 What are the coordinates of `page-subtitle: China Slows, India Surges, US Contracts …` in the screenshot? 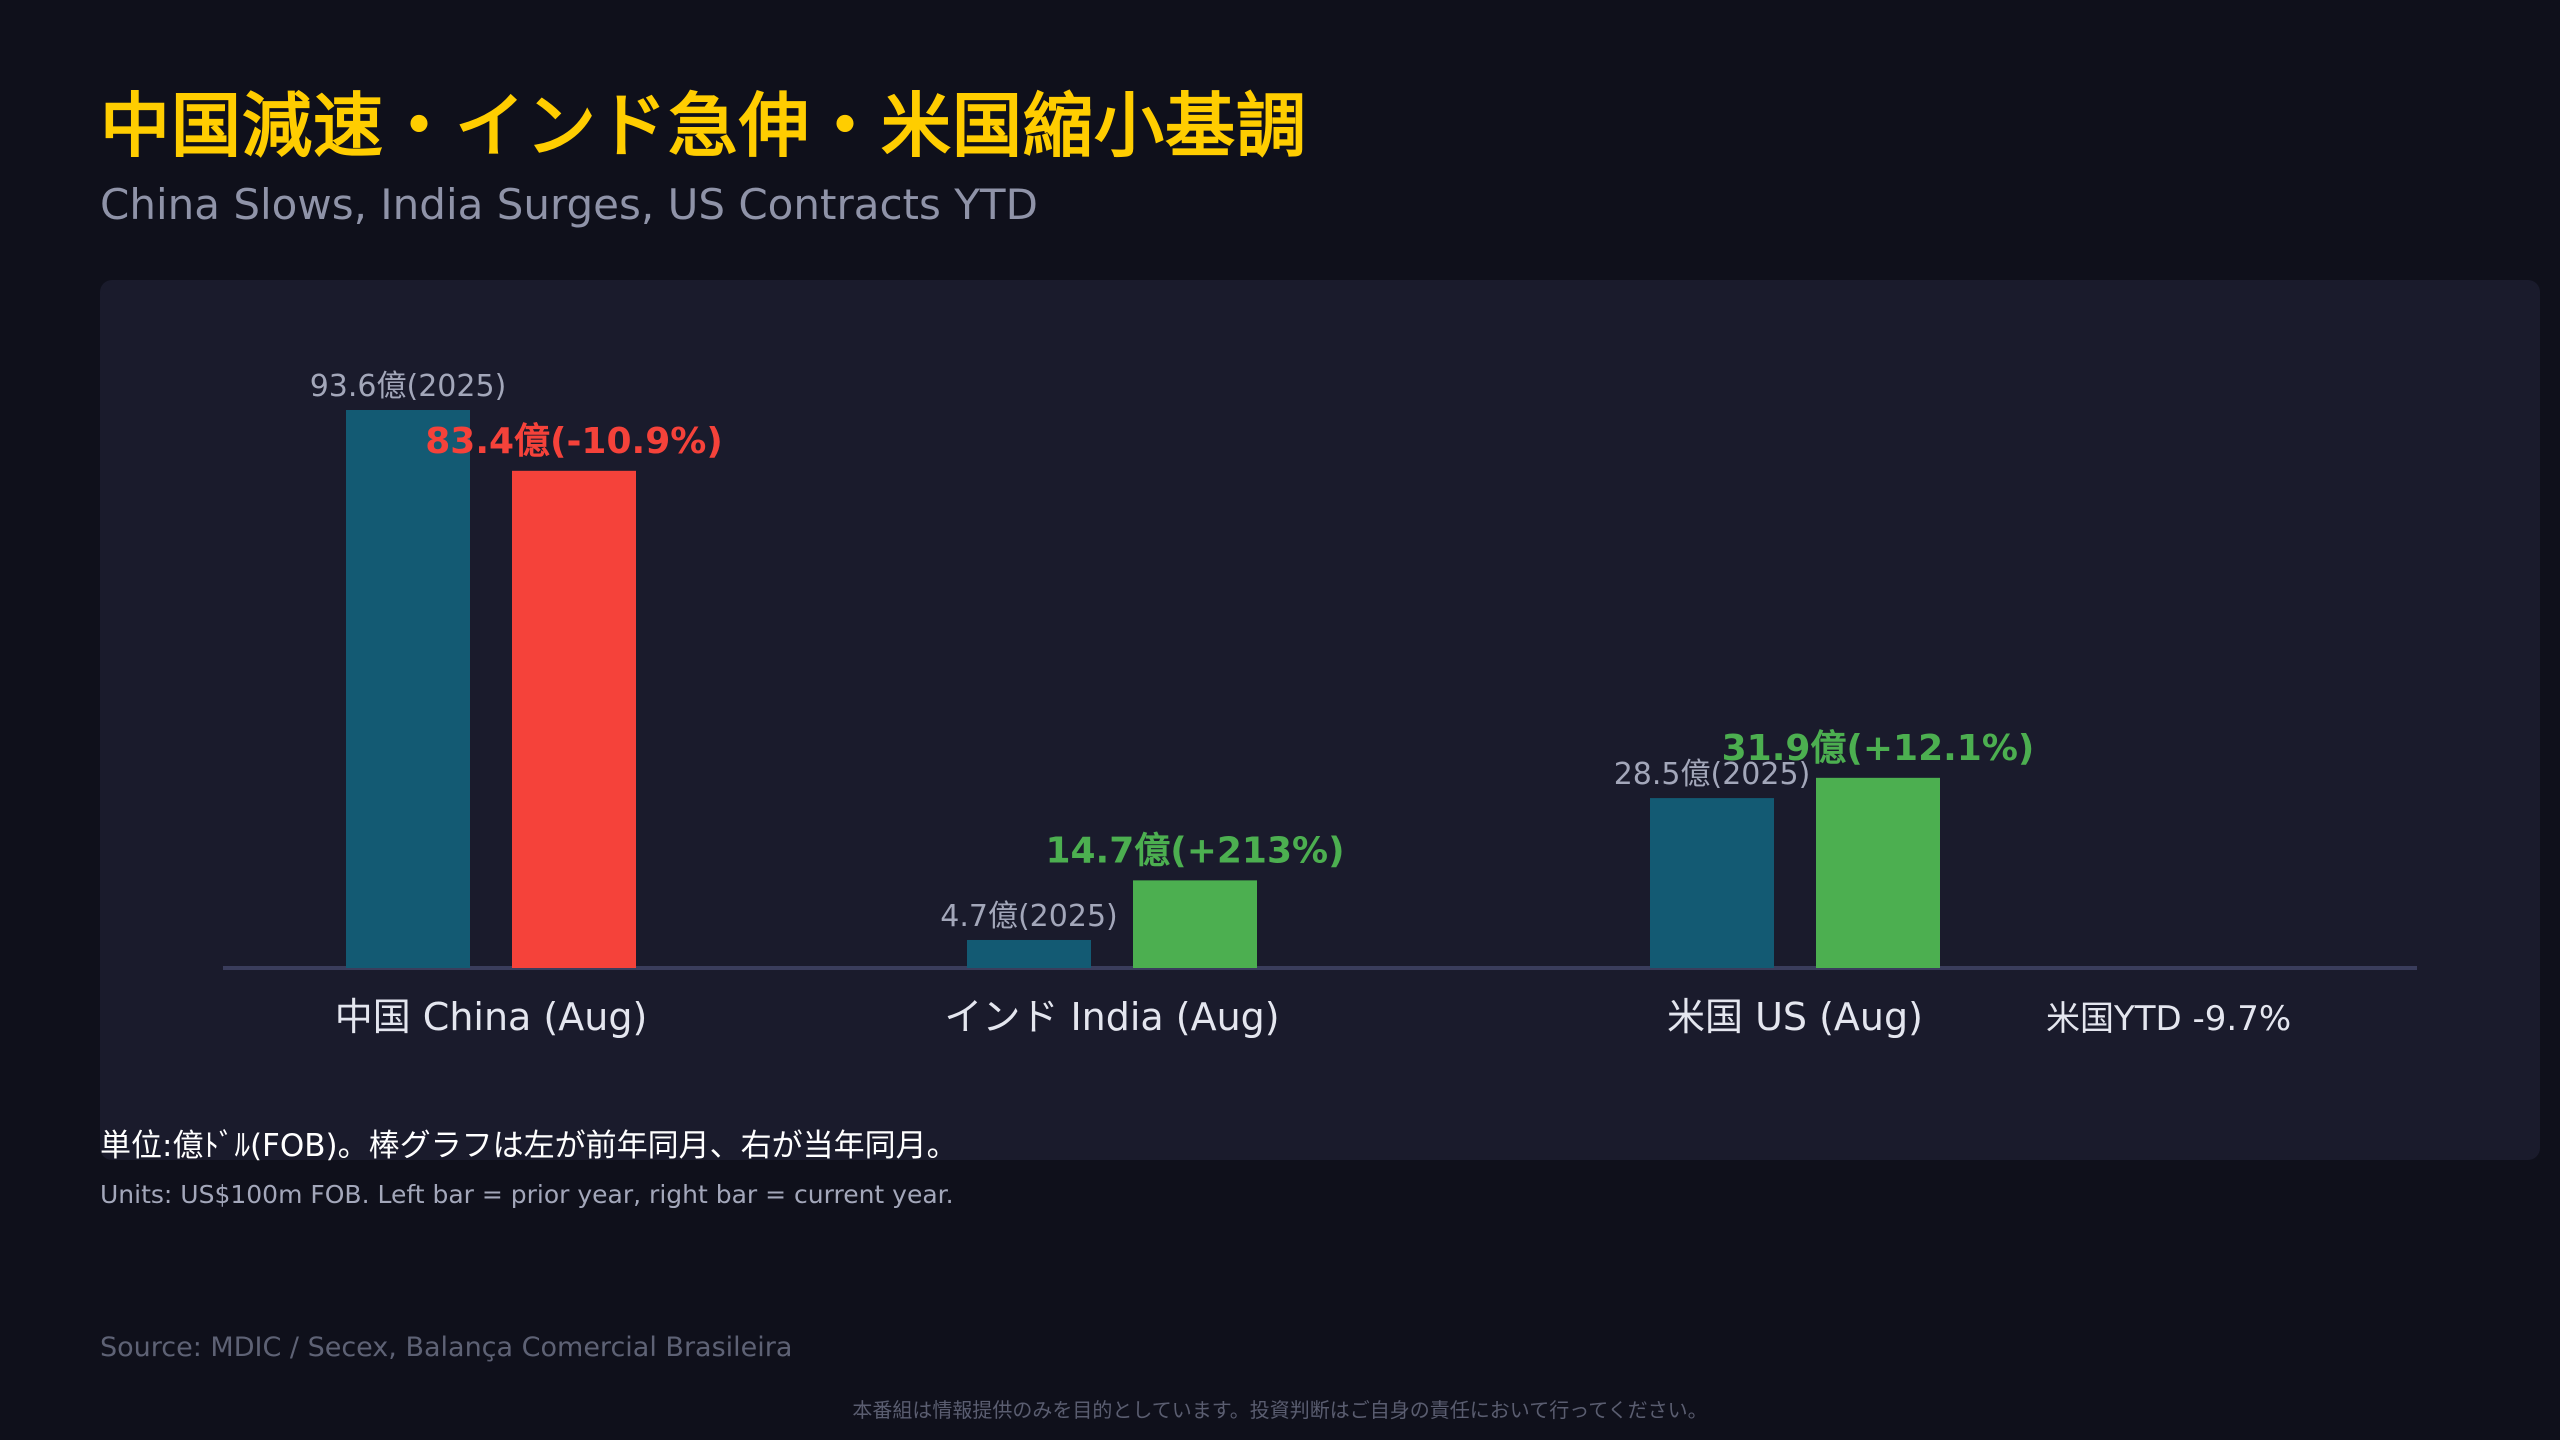 It's located at (569, 204).